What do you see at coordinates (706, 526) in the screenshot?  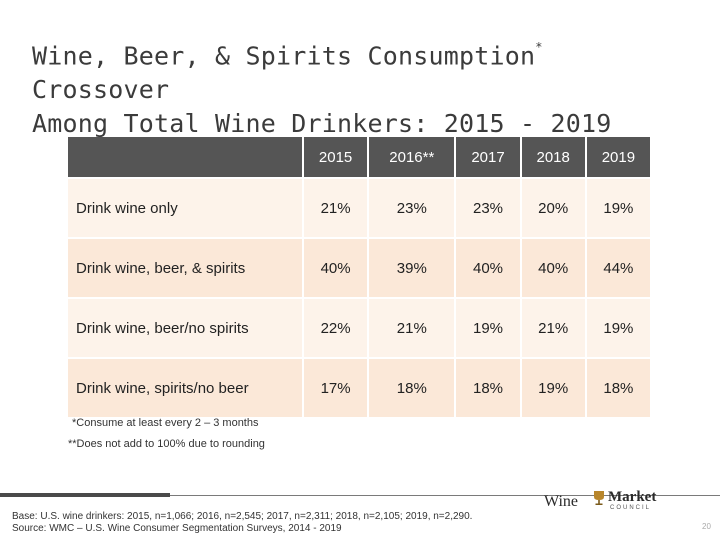 I see `page-number: 20` at bounding box center [706, 526].